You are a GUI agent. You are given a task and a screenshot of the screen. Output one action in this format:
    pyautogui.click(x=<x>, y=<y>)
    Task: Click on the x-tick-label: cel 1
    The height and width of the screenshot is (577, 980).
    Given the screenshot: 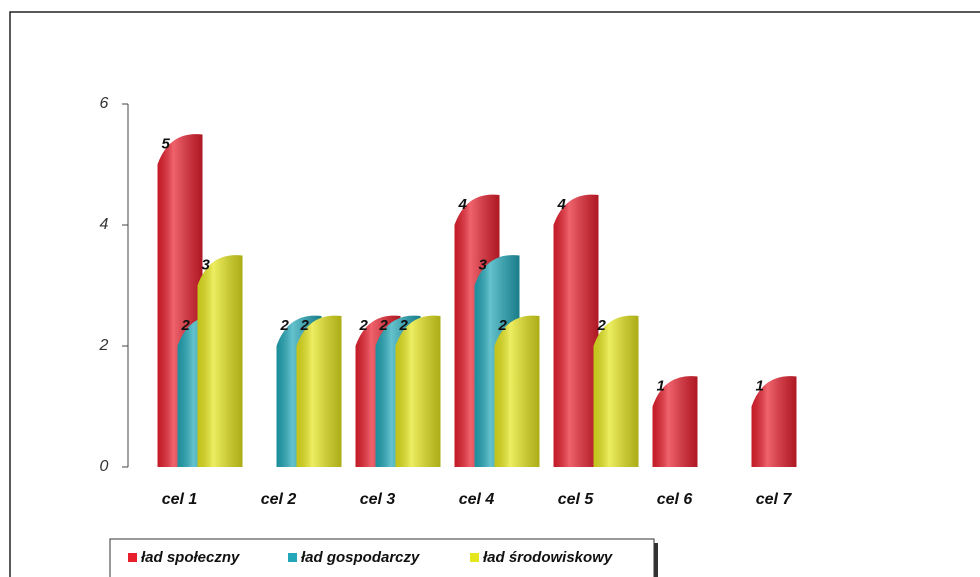 What is the action you would take?
    pyautogui.click(x=180, y=499)
    